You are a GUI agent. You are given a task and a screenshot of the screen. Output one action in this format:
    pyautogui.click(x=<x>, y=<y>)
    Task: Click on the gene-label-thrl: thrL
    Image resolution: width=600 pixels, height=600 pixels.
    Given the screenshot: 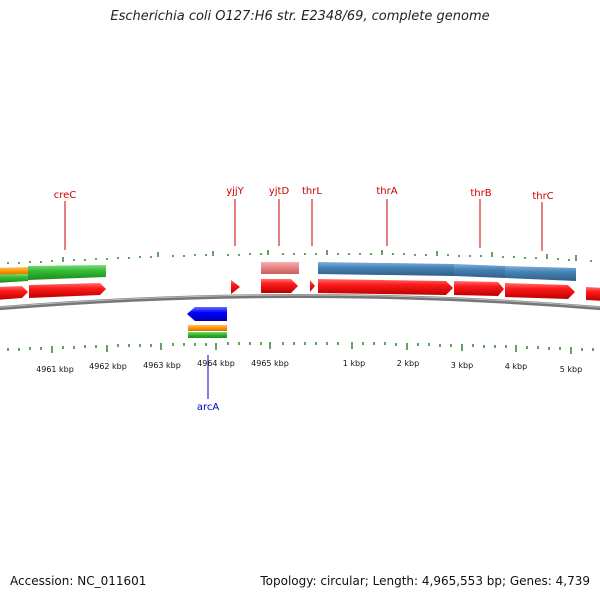 What is the action you would take?
    pyautogui.click(x=312, y=191)
    